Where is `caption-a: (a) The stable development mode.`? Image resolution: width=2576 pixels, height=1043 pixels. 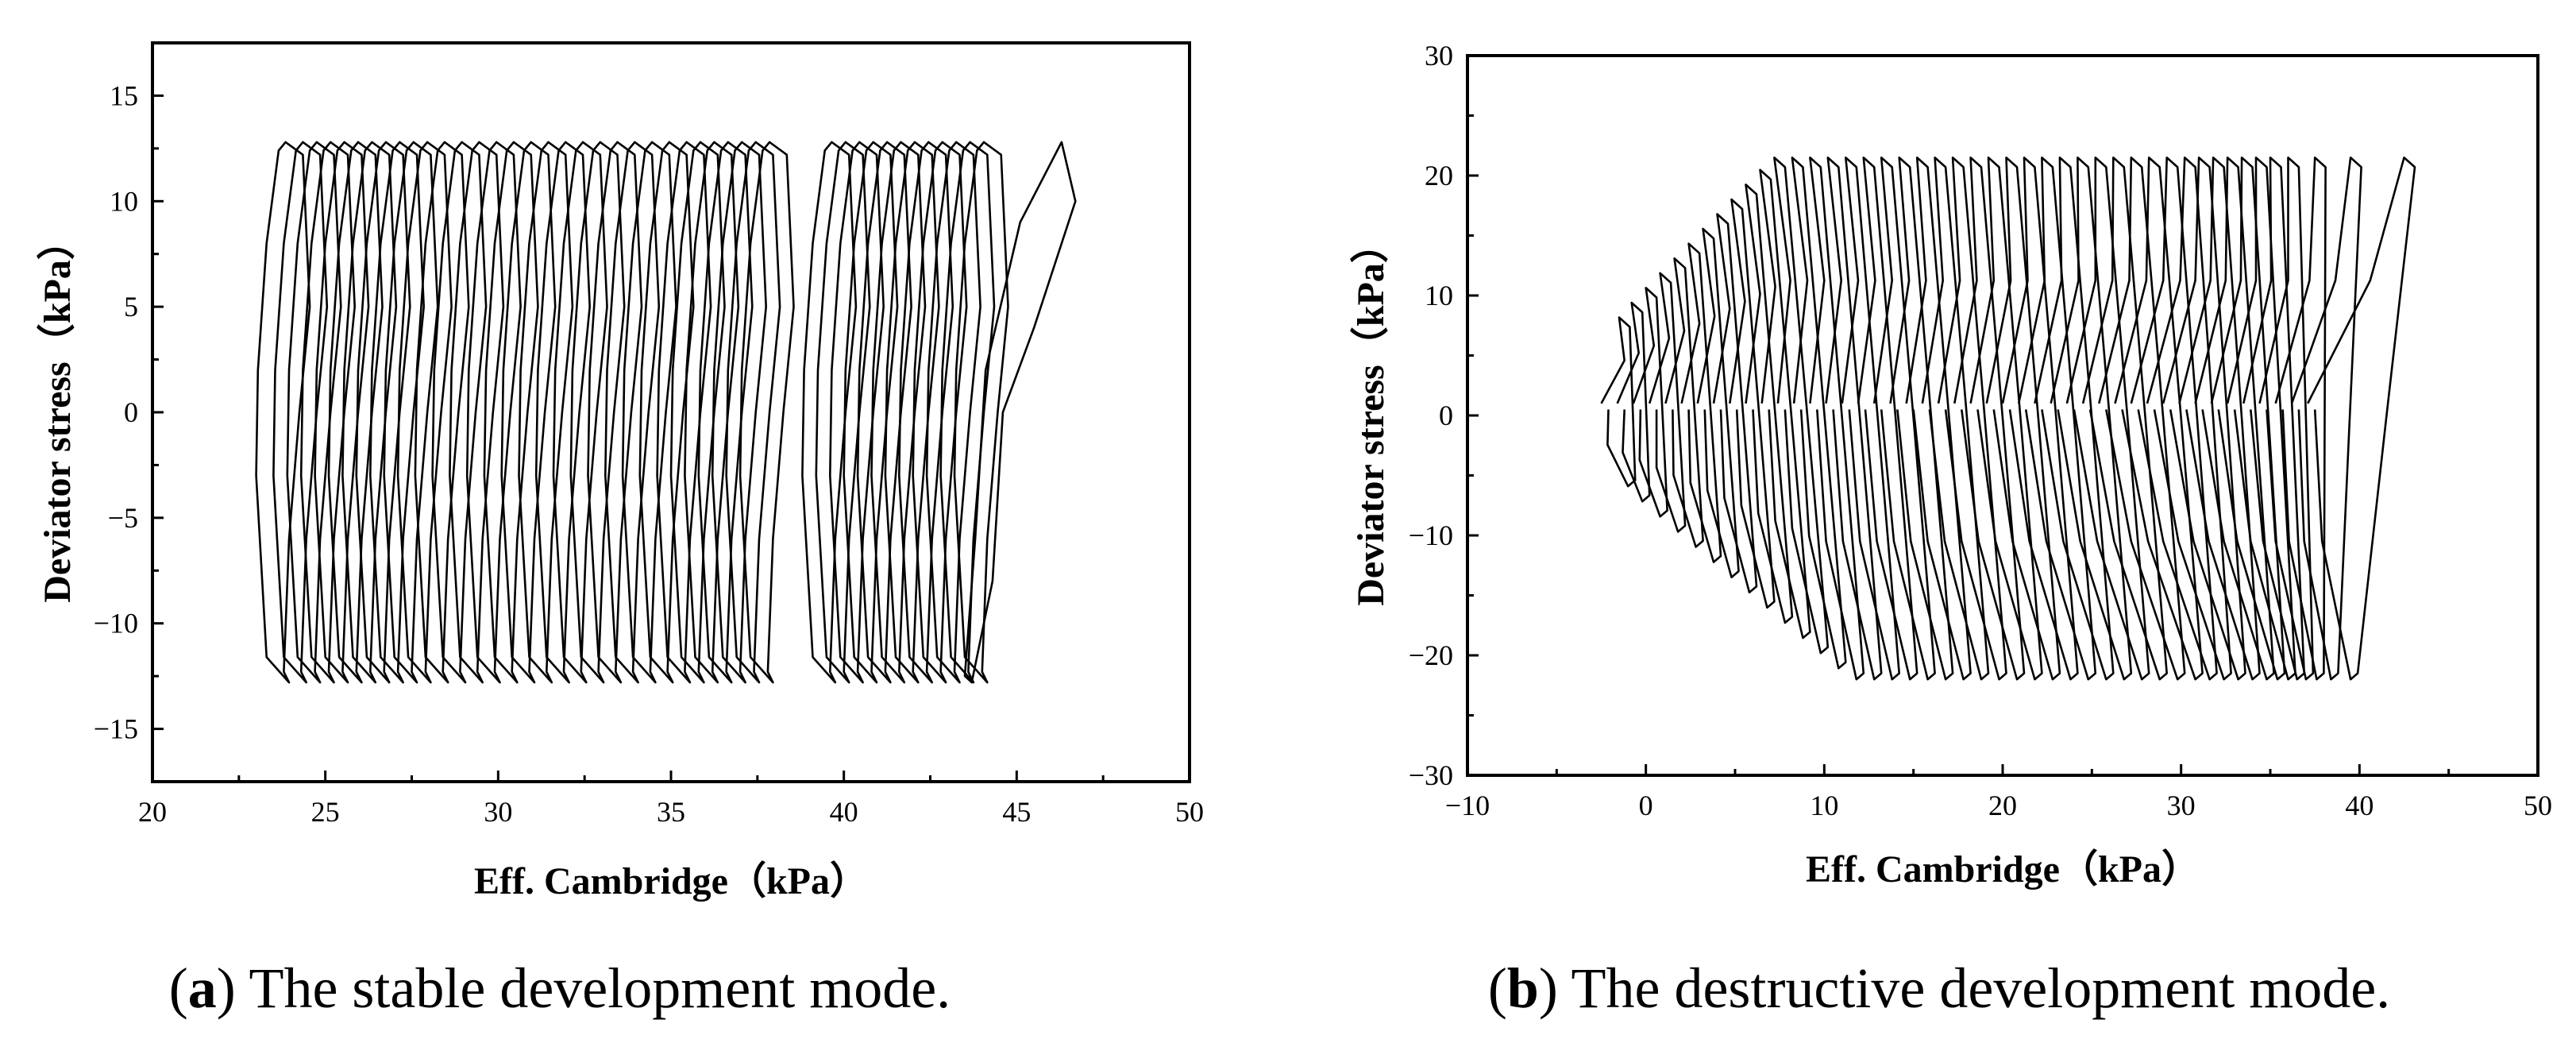
caption-a: (a) The stable development mode. is located at coordinates (560, 988).